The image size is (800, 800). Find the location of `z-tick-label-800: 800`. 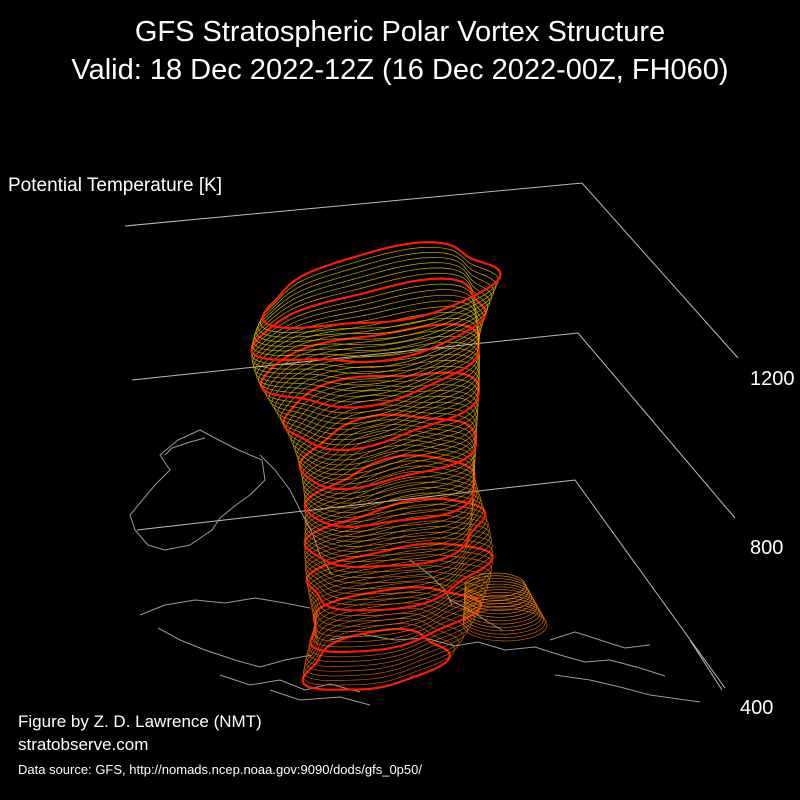

z-tick-label-800: 800 is located at coordinates (767, 548).